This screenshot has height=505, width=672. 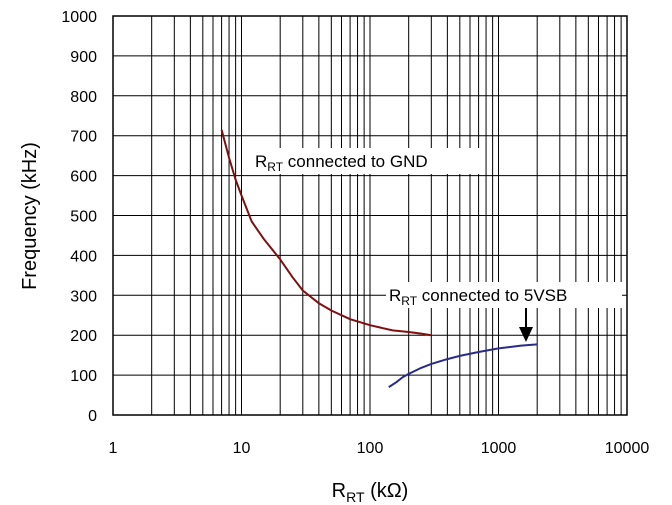 I want to click on y-tick-label: 700, so click(x=83, y=137).